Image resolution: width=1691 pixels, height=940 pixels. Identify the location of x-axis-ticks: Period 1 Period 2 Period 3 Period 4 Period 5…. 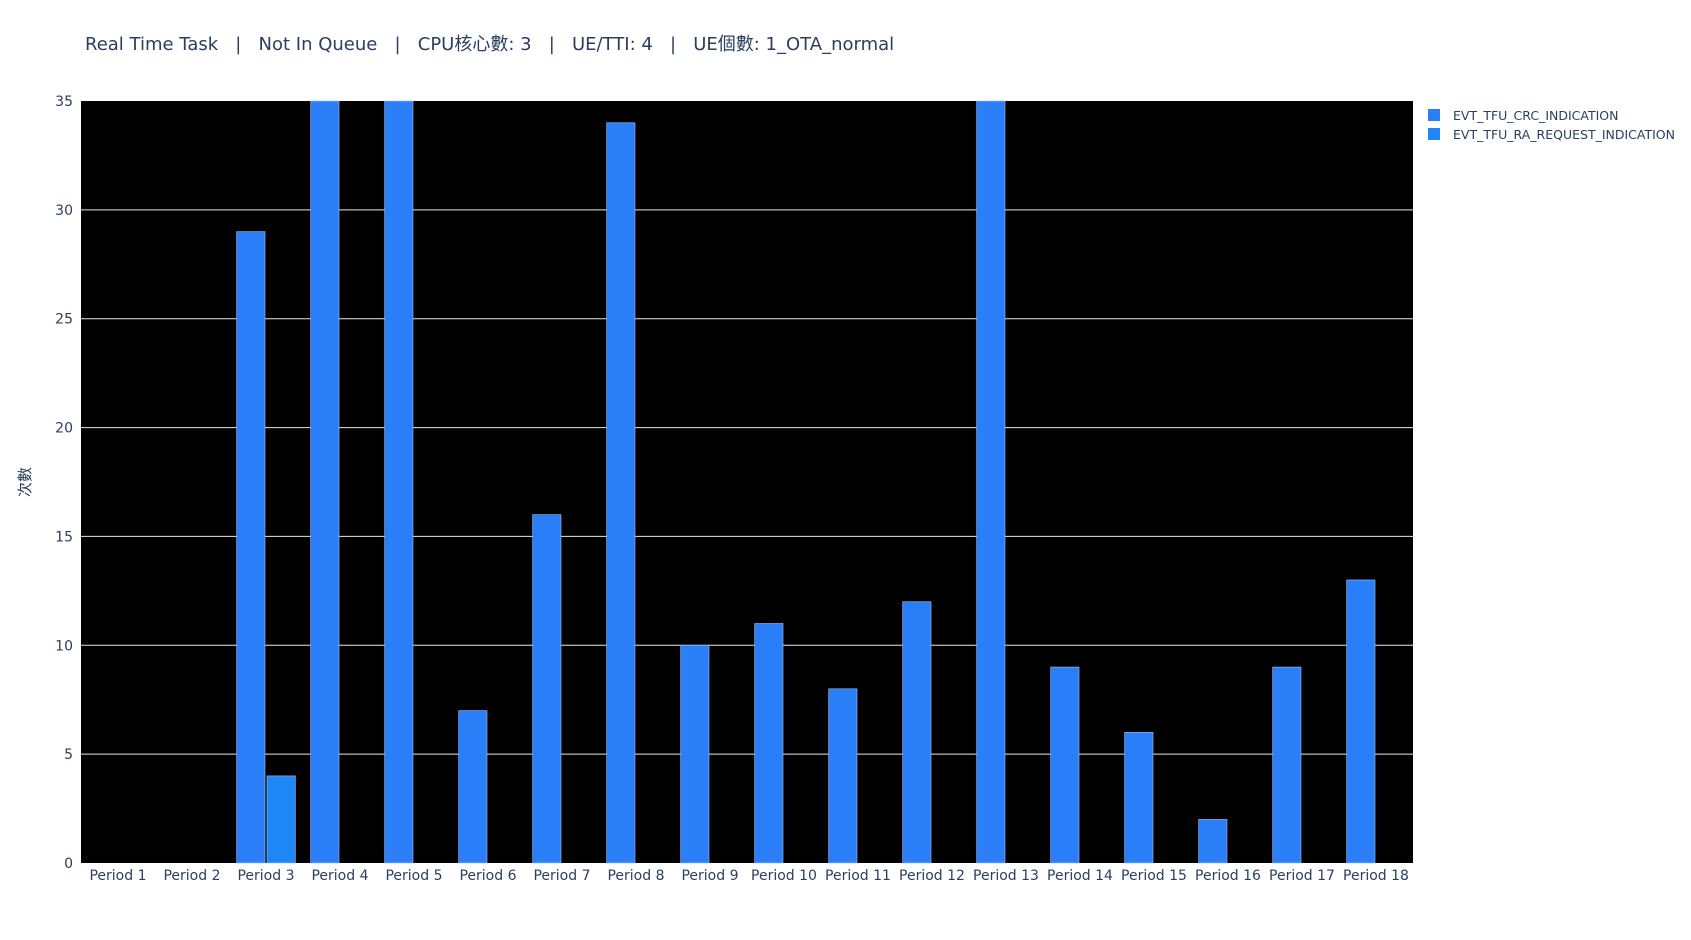
(748, 876).